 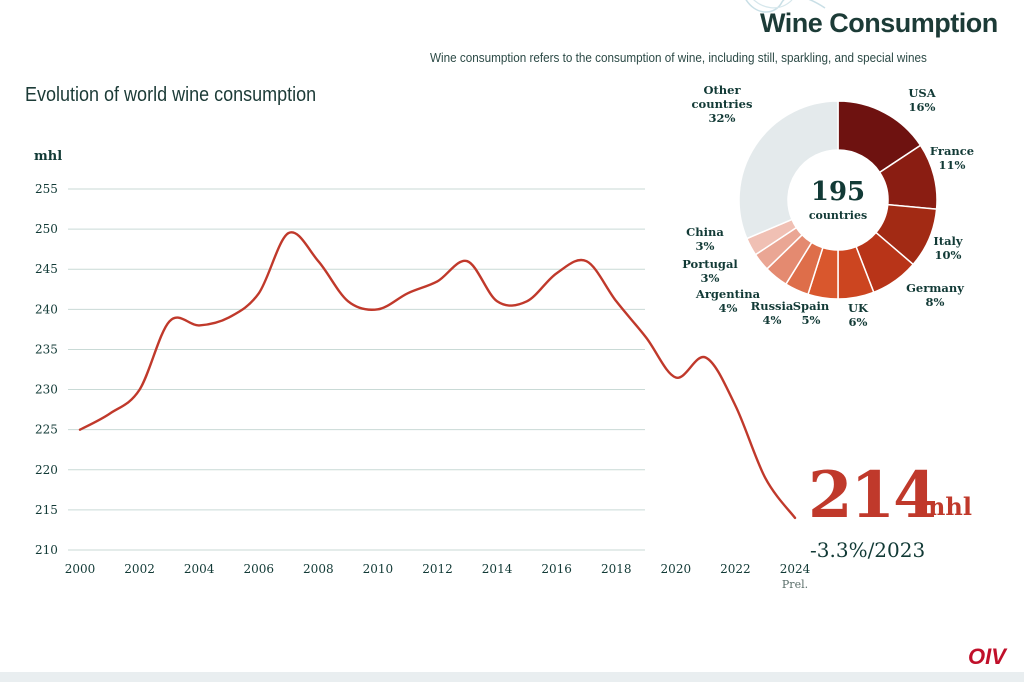 I want to click on x-tick-sublabel: Prel., so click(x=795, y=584).